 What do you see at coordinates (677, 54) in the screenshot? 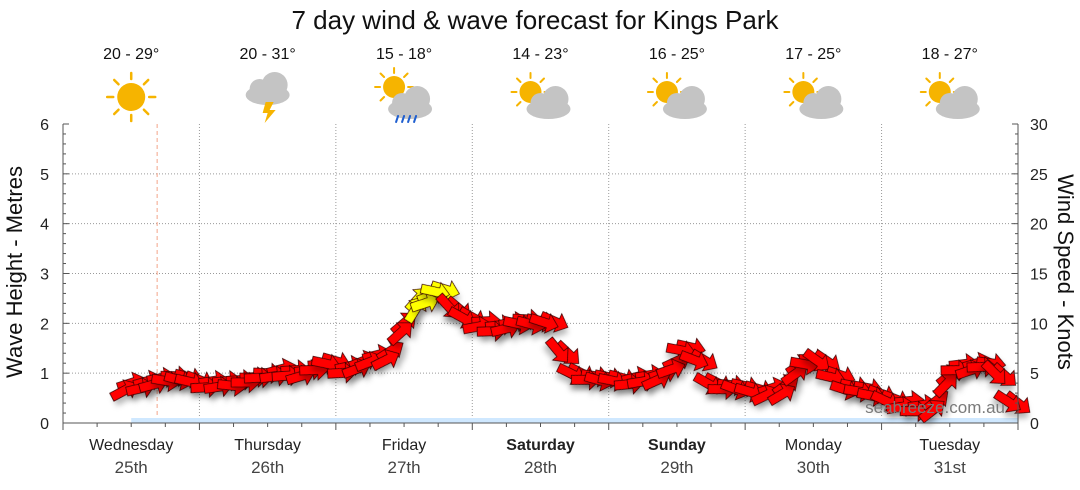
I see `temperature-range: 16 - 25°` at bounding box center [677, 54].